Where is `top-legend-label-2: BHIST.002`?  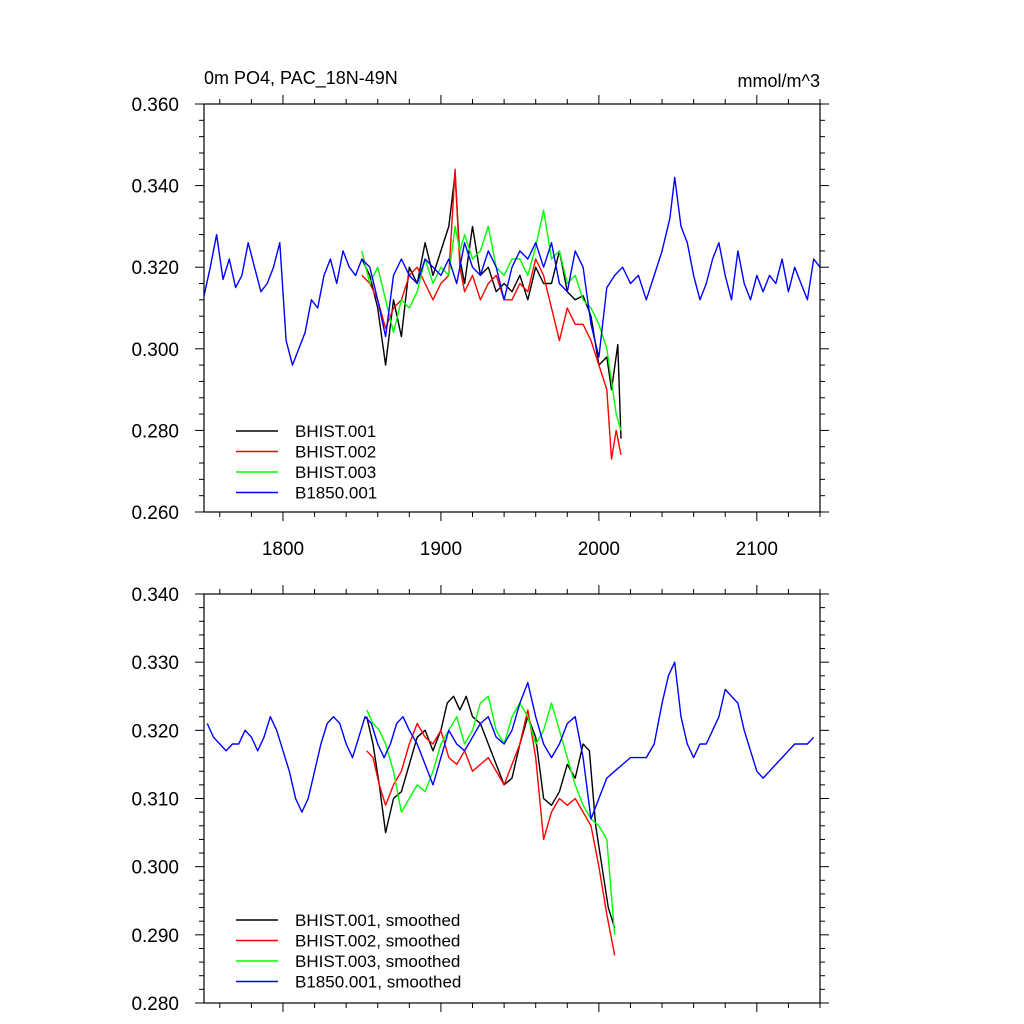
top-legend-label-2: BHIST.002 is located at coordinates (335, 452).